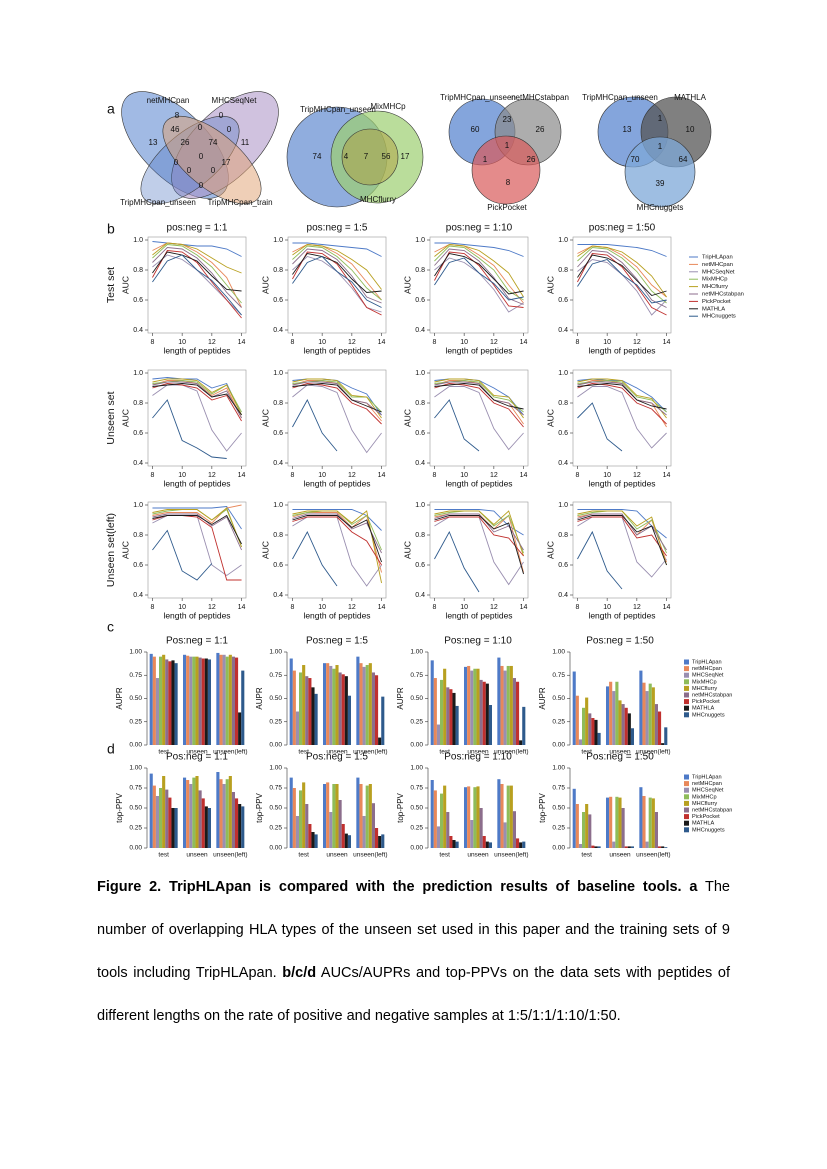  I want to click on y-tick-label: 0.4, so click(138, 330).